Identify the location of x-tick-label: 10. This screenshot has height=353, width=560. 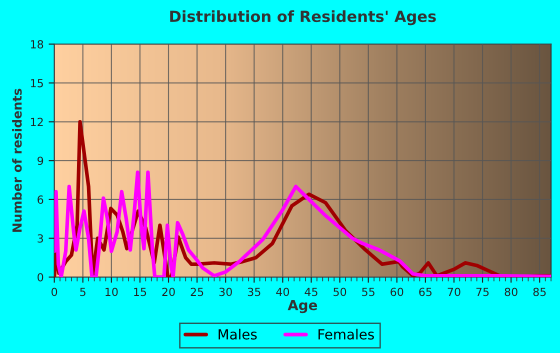
(112, 292).